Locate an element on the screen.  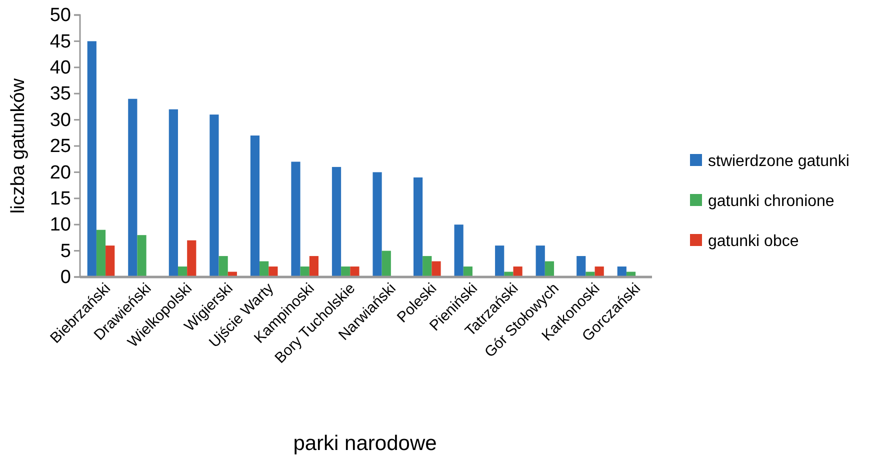
y-tick-label: 15 is located at coordinates (60, 199).